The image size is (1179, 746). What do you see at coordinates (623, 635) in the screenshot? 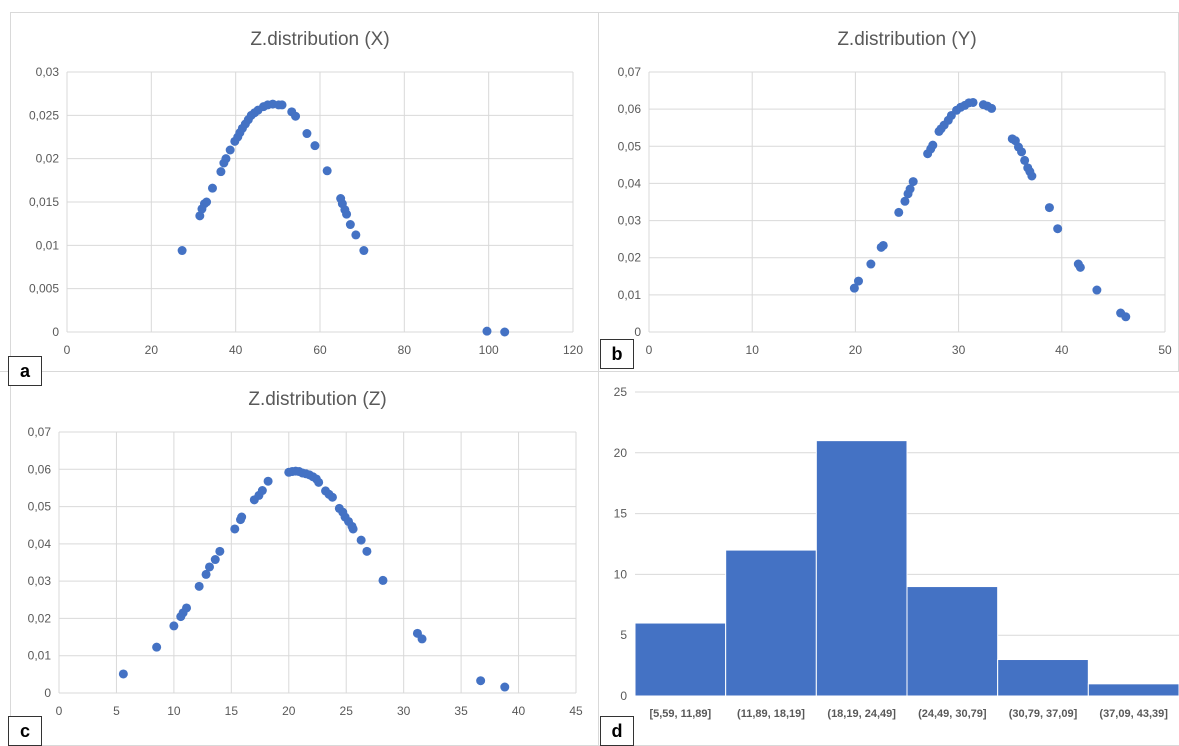
I see `y-tick-label: 5` at bounding box center [623, 635].